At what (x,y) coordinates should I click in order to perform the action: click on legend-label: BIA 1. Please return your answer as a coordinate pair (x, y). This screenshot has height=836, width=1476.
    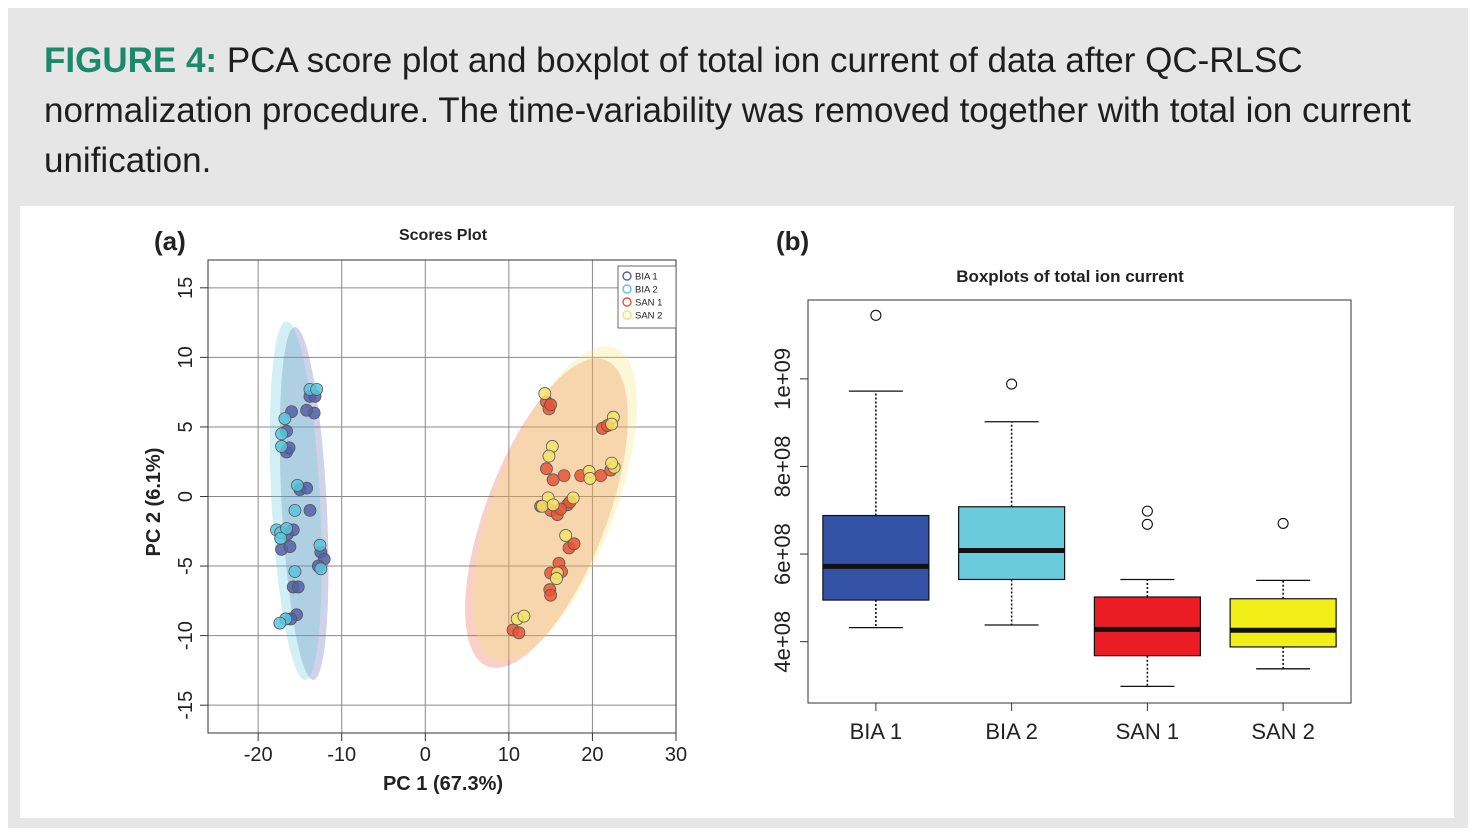
    Looking at the image, I should click on (646, 277).